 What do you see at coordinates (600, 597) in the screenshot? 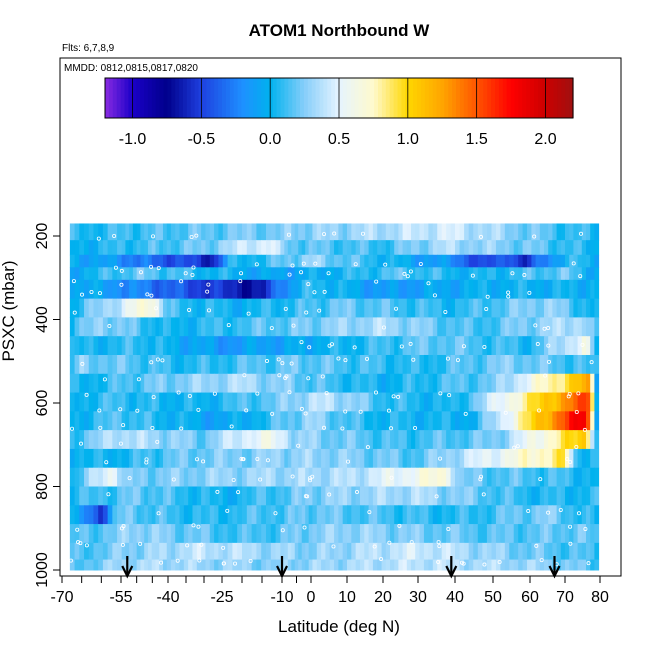
I see `x-tick-label: 80` at bounding box center [600, 597].